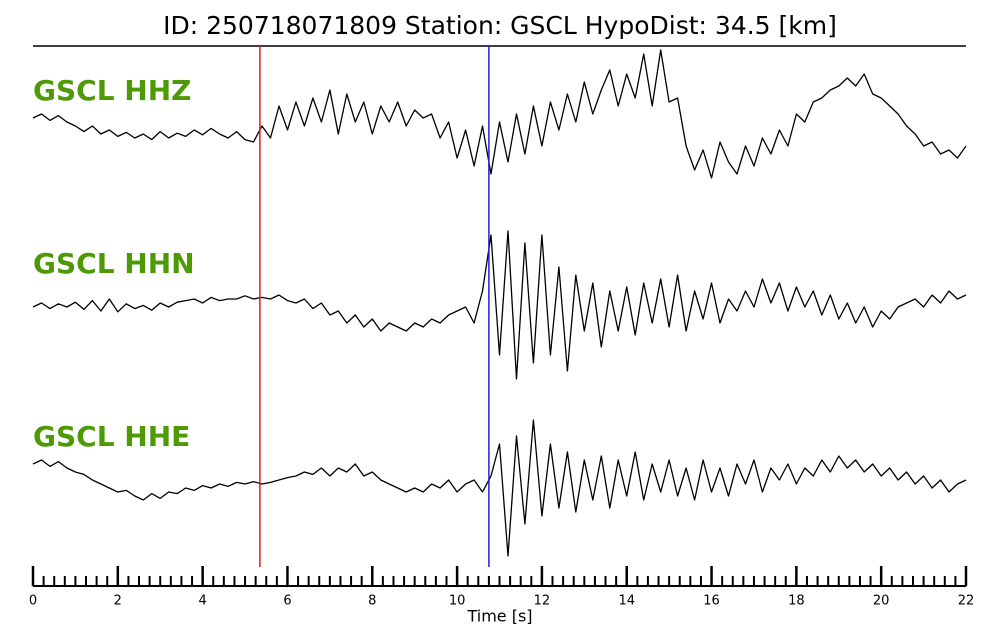 This screenshot has width=1000, height=640. What do you see at coordinates (112, 90) in the screenshot?
I see `trace-label: GSCL HHZ` at bounding box center [112, 90].